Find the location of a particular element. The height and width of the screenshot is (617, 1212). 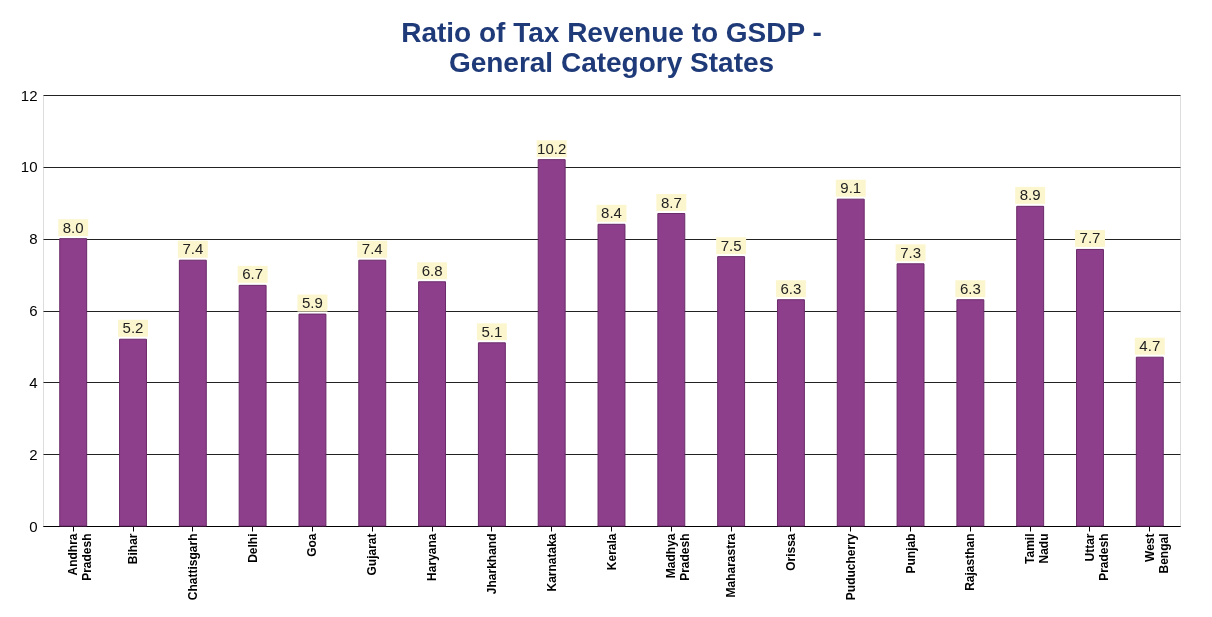

data-label: 7.5 is located at coordinates (731, 245).